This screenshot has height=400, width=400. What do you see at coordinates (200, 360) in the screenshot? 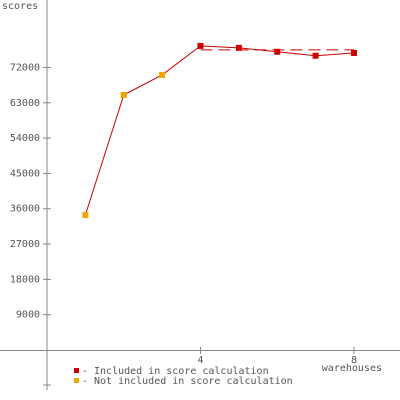
I see `x-tick-label: 4` at bounding box center [200, 360].